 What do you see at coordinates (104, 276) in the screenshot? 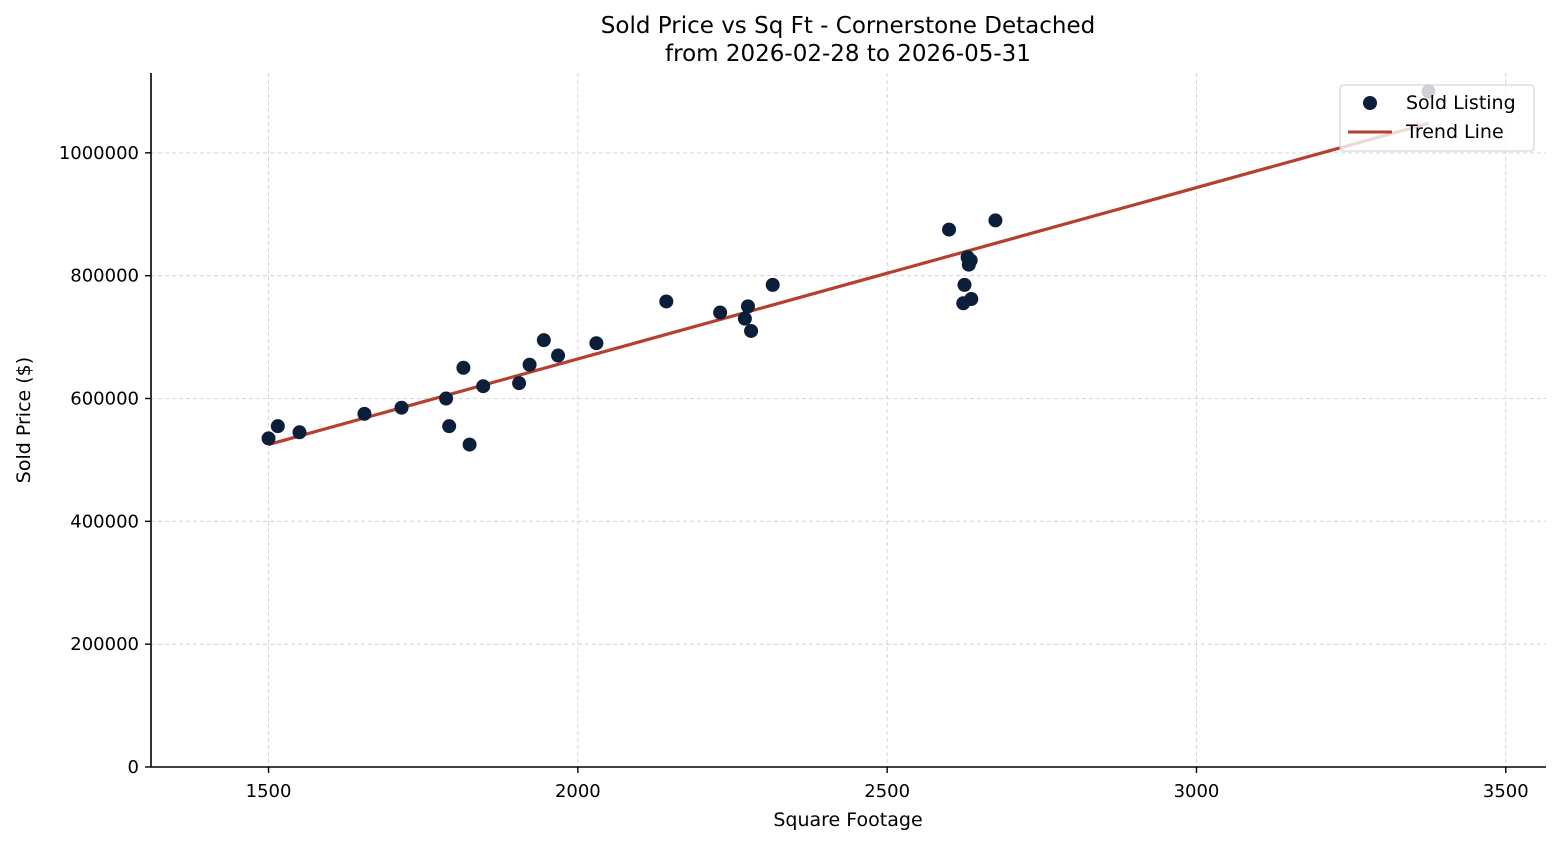
I see `y-tick-label-800000: 800000` at bounding box center [104, 276].